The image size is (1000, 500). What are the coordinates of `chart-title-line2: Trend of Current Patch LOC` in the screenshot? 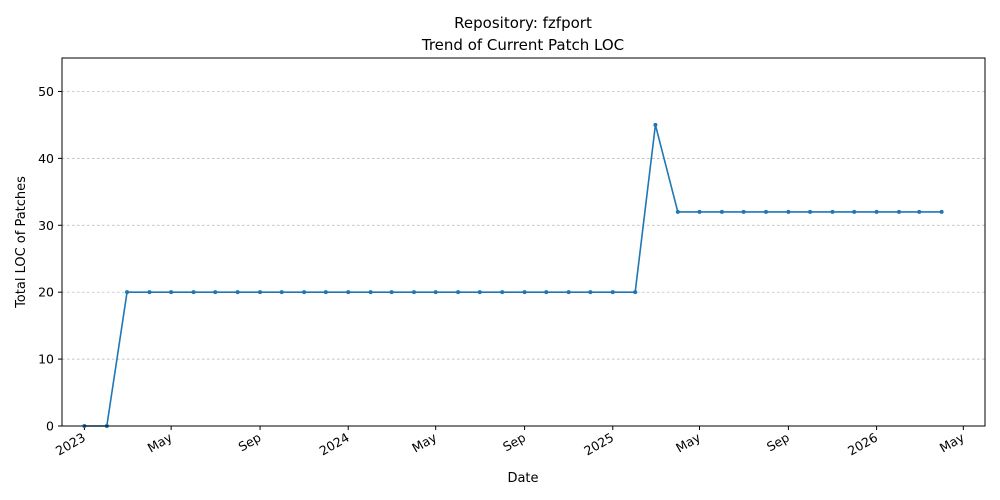 It's located at (522, 45).